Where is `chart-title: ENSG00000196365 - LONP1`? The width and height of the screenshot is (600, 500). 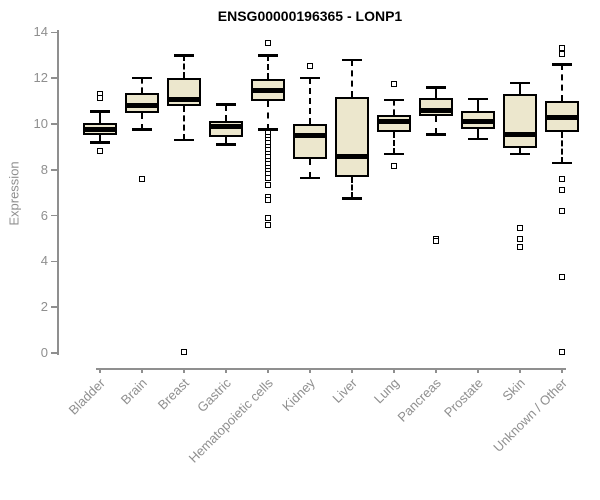 chart-title: ENSG00000196365 - LONP1 is located at coordinates (310, 16).